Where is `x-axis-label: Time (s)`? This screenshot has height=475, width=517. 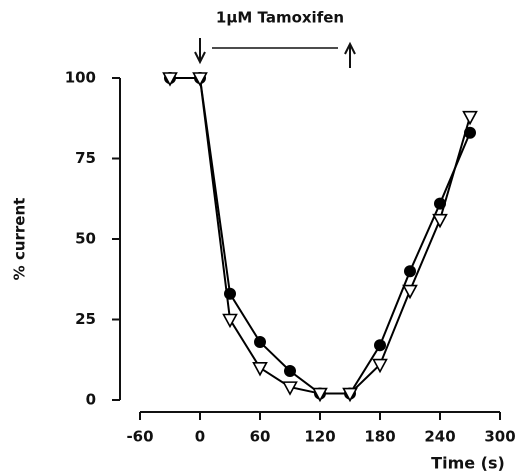
x-axis-label: Time (s) is located at coordinates (468, 463).